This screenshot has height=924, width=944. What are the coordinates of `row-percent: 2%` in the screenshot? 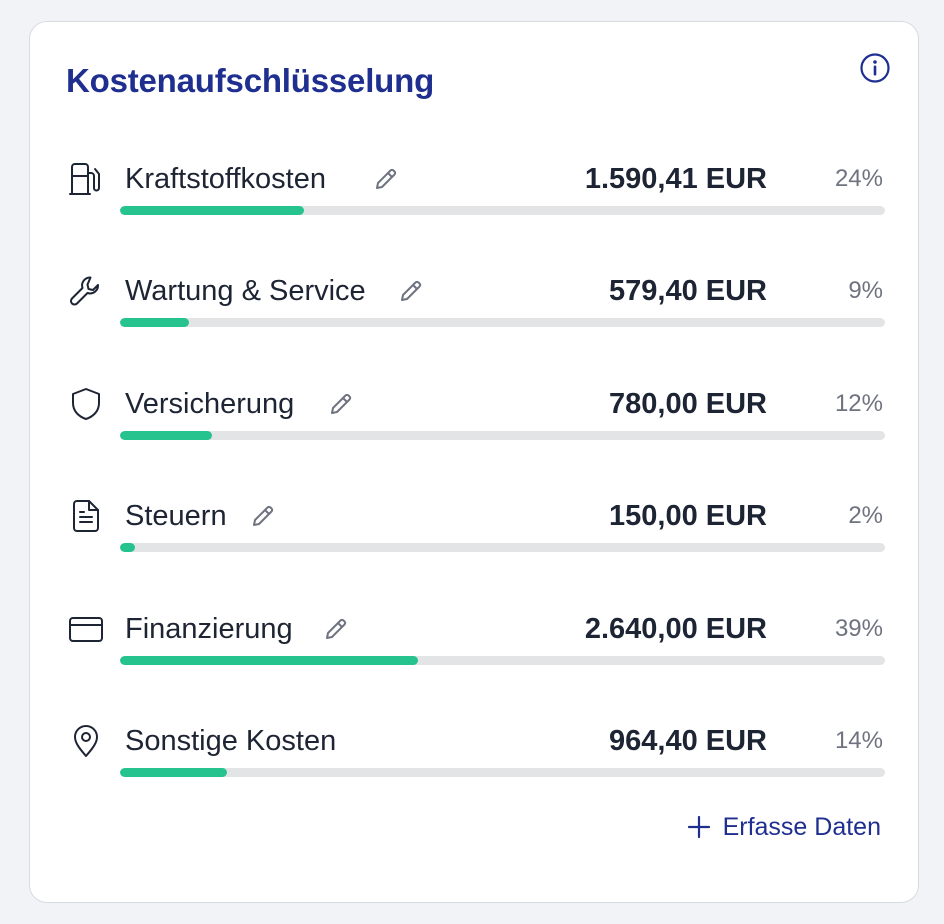 It's located at (865, 515).